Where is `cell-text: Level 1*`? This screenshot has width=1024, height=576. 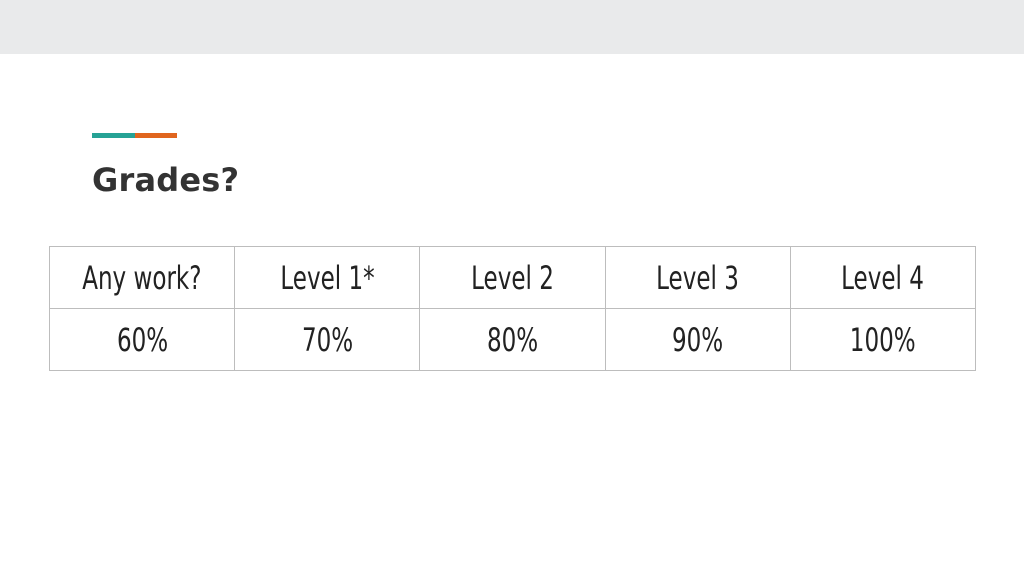
cell-text: Level 1* is located at coordinates (327, 277).